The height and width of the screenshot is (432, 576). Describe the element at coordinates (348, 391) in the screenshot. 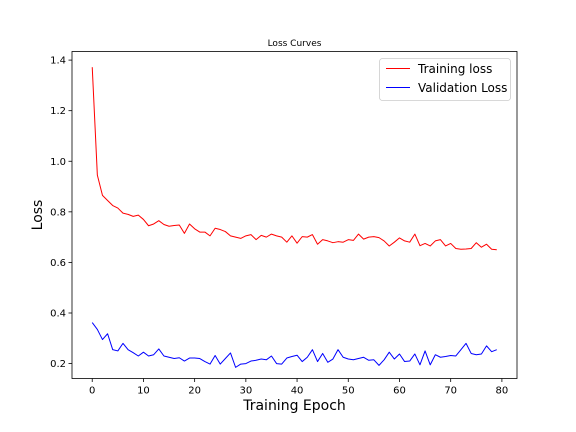

I see `x-tick-label: 50` at that location.